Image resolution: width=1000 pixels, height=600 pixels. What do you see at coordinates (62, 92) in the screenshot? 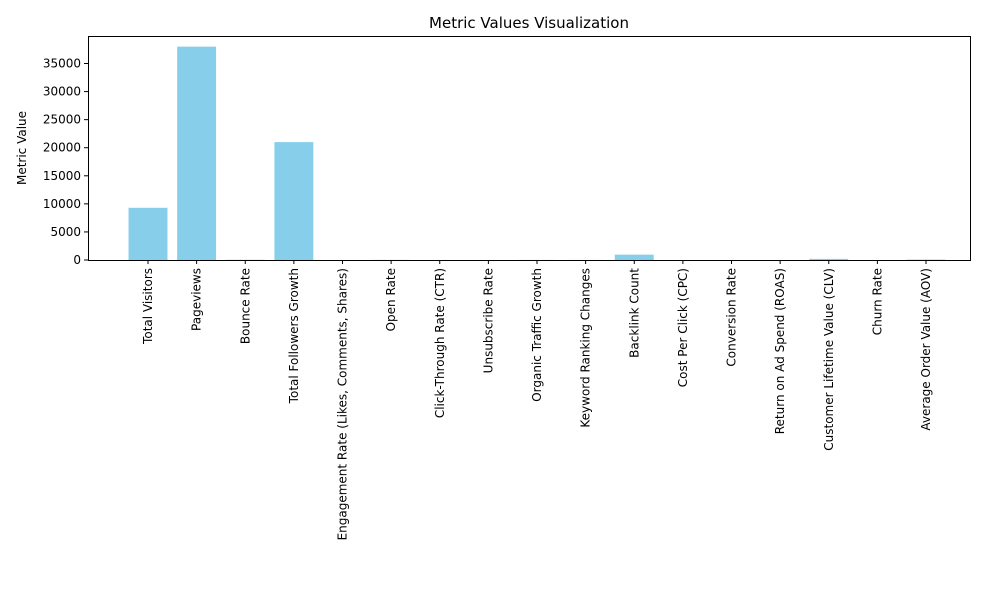
I see `y-tick-label: 30000` at bounding box center [62, 92].